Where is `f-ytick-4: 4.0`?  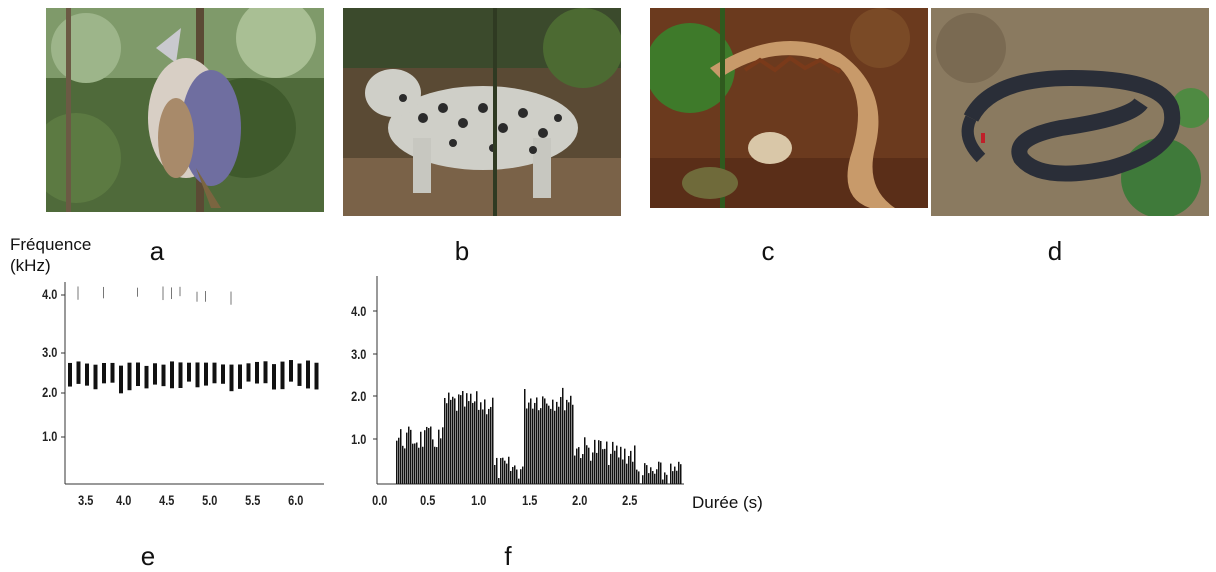
f-ytick-4: 4.0 is located at coordinates (358, 311).